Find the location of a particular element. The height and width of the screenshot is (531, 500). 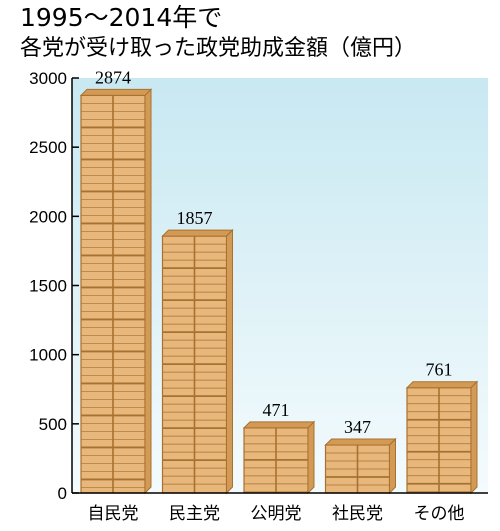

category-label: 民主党 is located at coordinates (194, 514).